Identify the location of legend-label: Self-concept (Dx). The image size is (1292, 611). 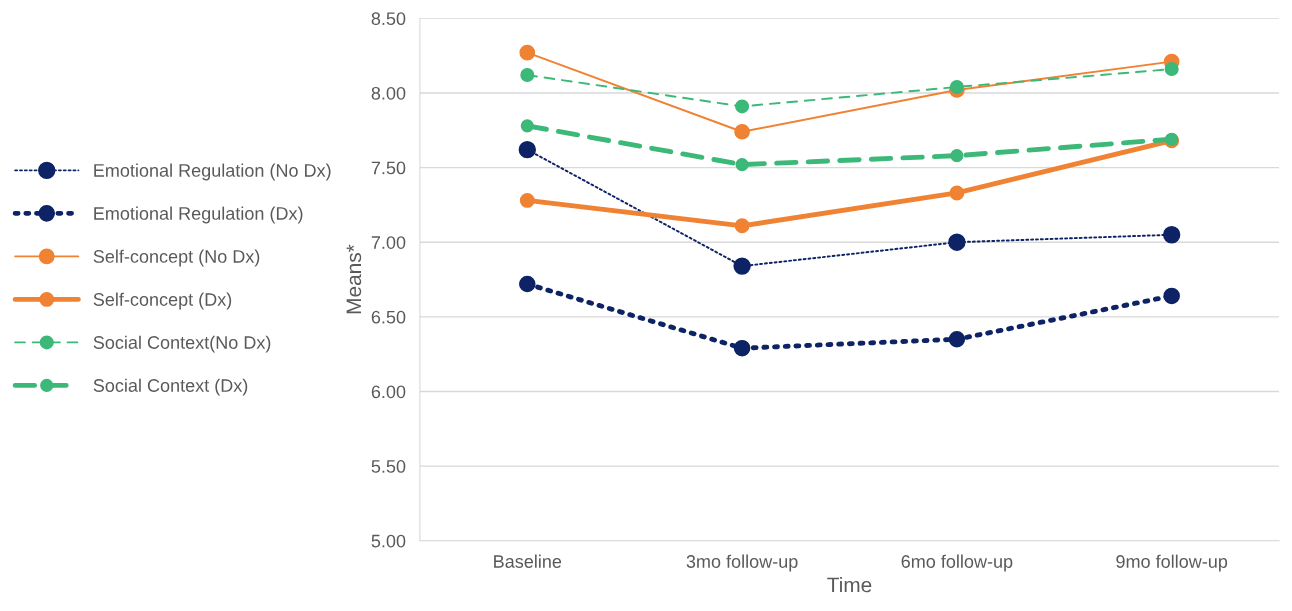
(162, 301).